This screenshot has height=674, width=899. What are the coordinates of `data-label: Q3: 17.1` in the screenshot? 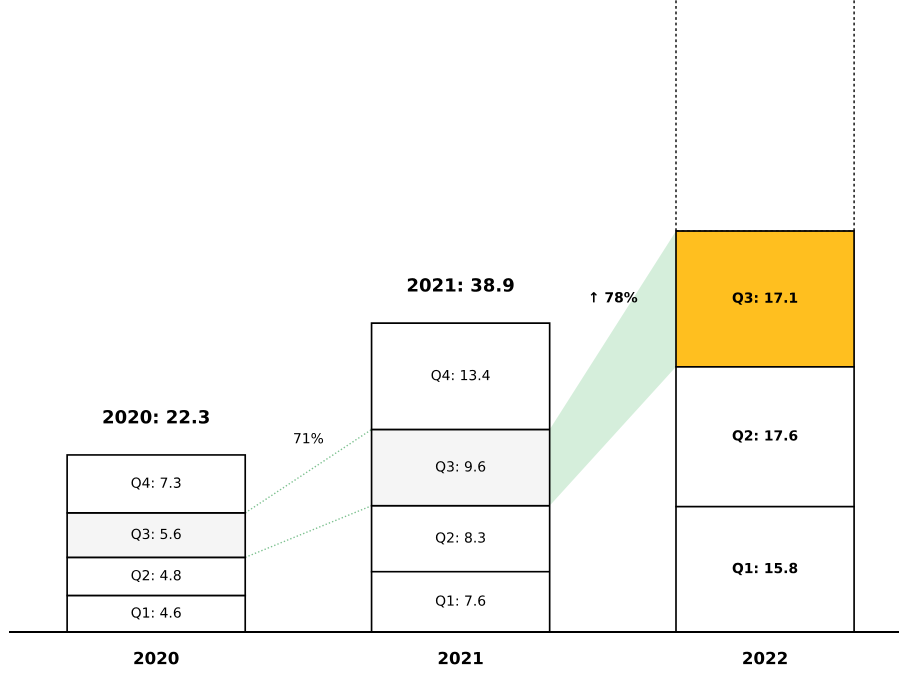 It's located at (765, 298).